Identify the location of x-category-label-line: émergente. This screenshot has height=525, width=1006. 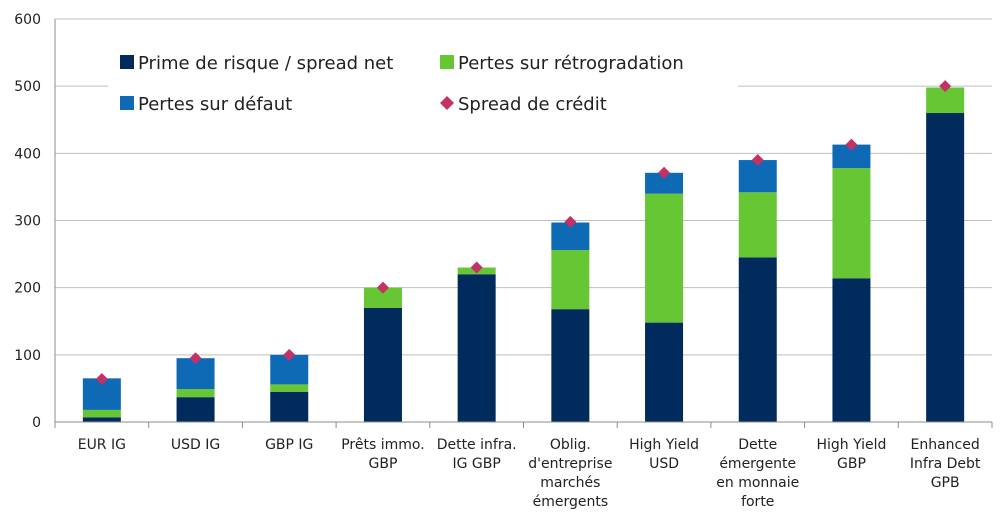
(757, 464).